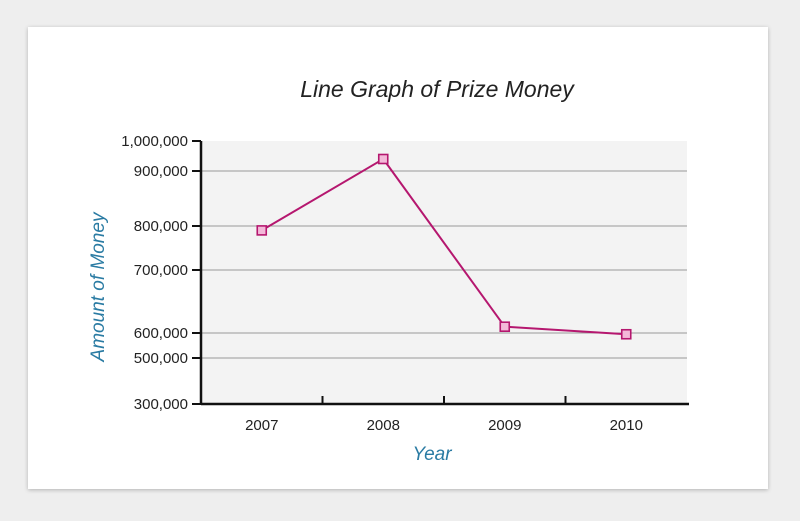 The image size is (800, 521). What do you see at coordinates (437, 89) in the screenshot?
I see `chart-title: Line Graph of Prize Money` at bounding box center [437, 89].